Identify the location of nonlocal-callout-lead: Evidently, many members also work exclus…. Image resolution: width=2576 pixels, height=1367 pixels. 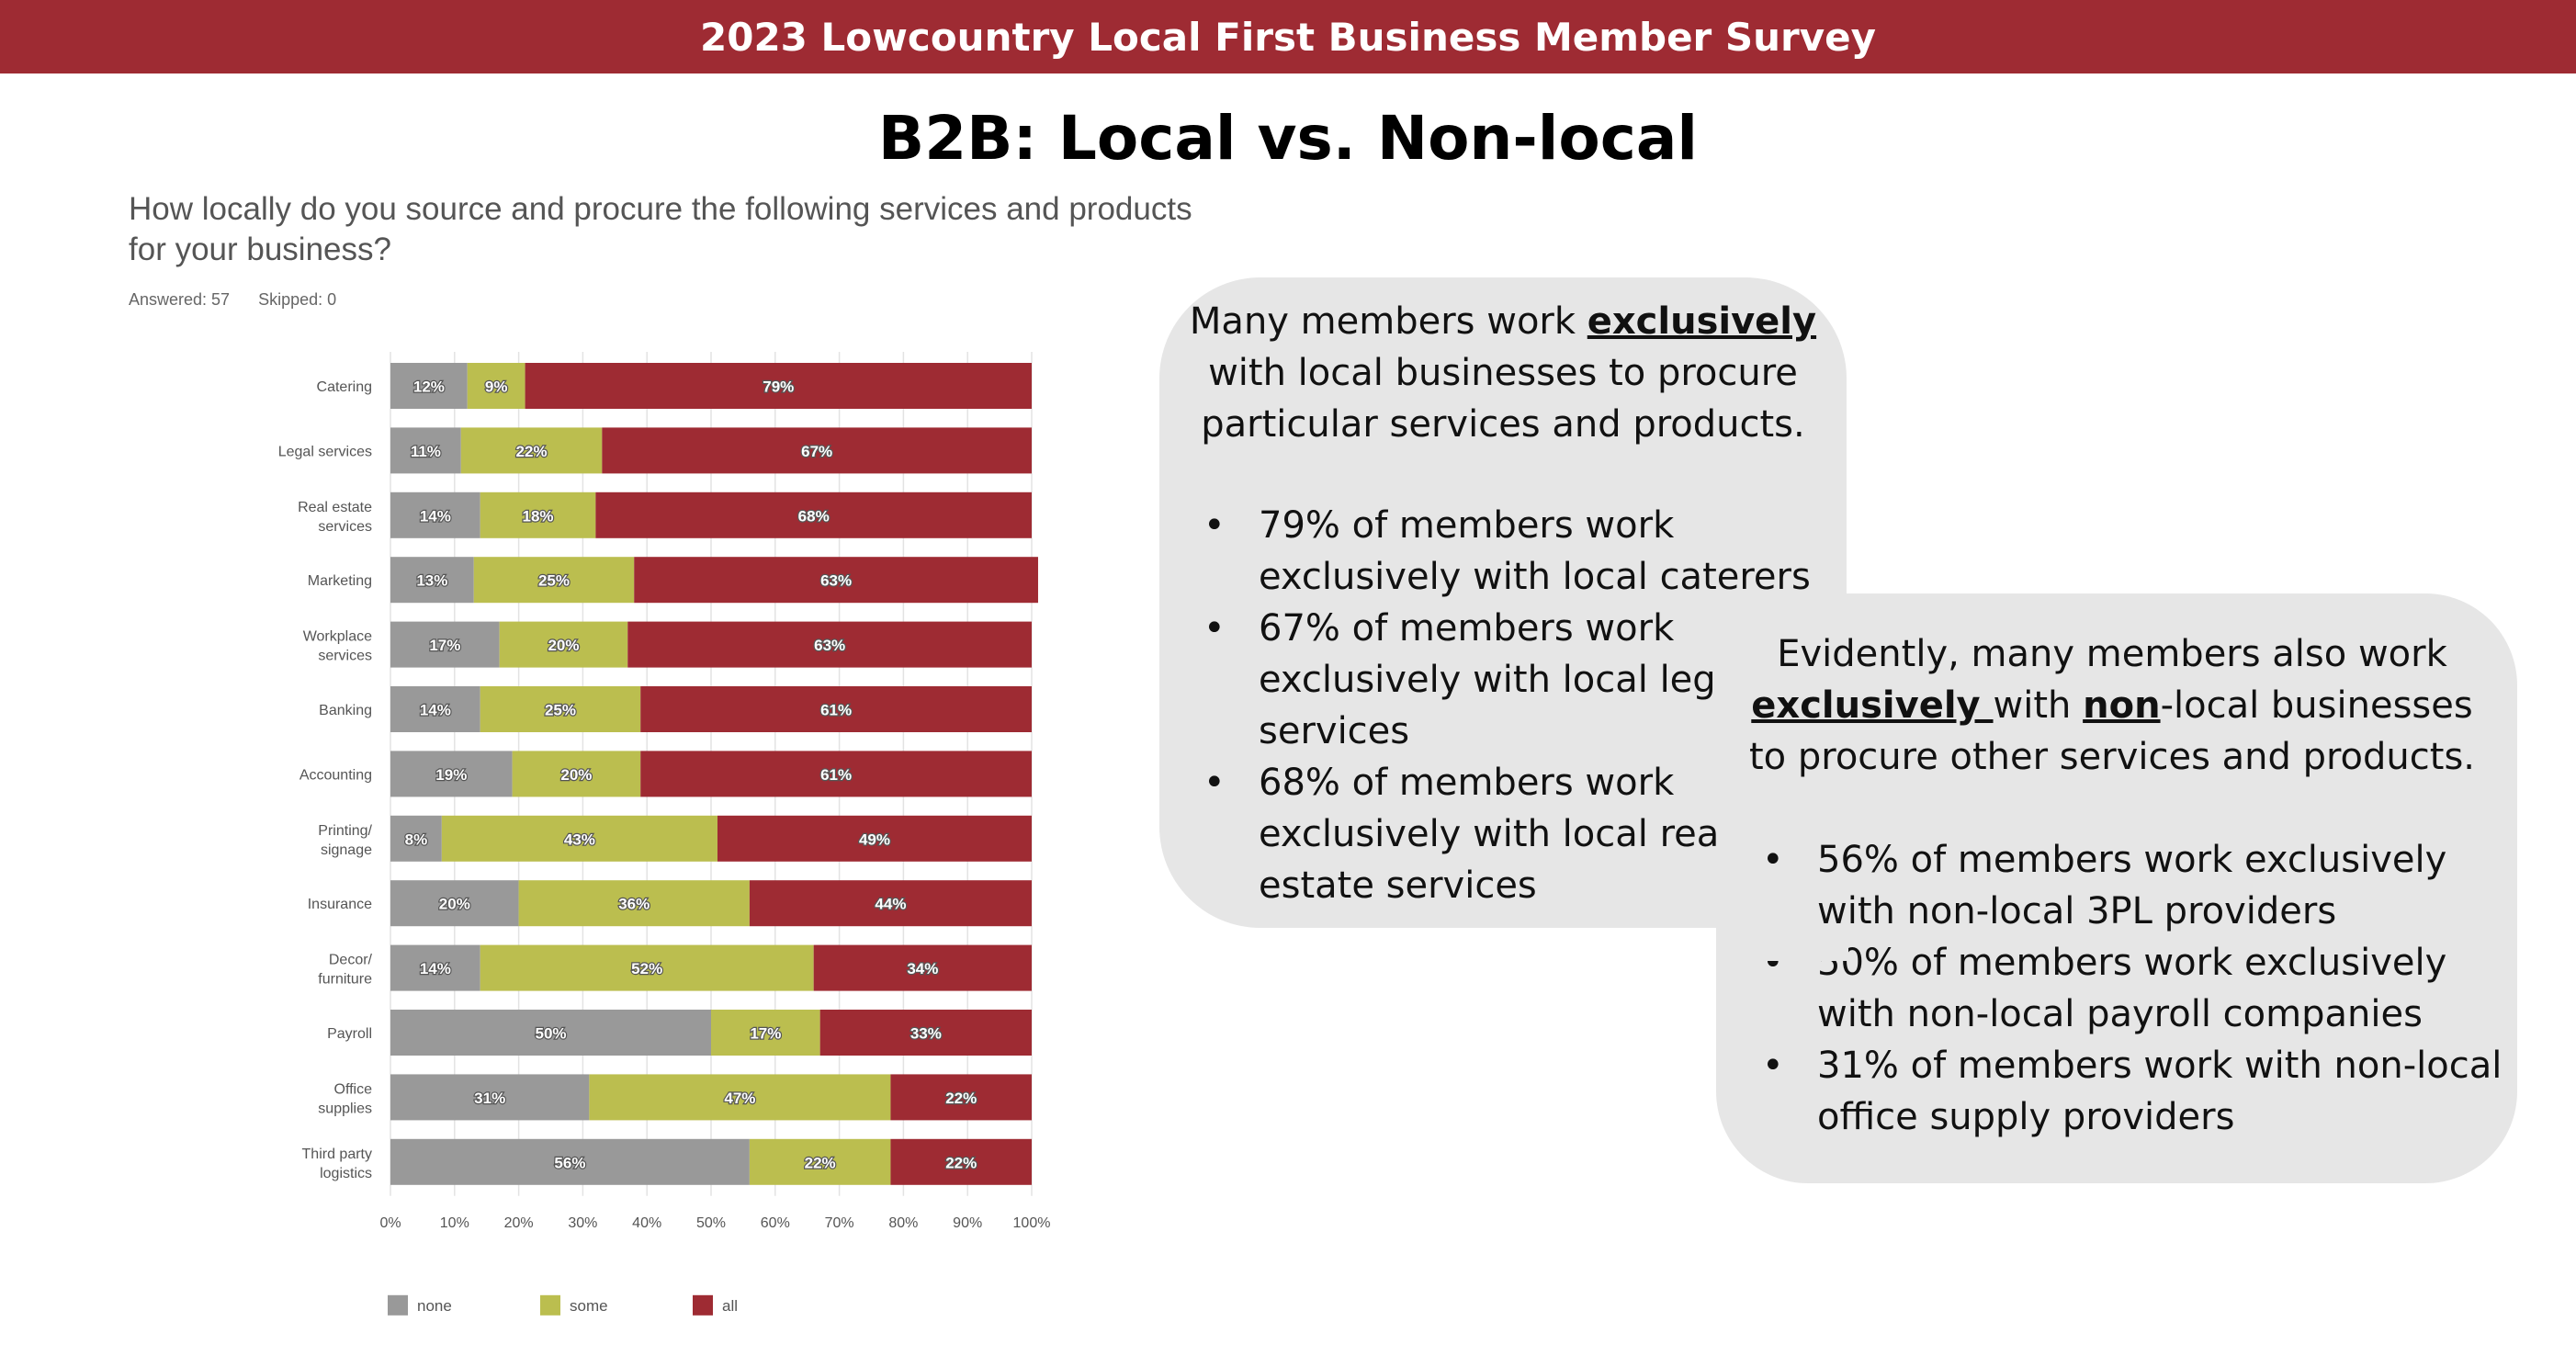
(2112, 705).